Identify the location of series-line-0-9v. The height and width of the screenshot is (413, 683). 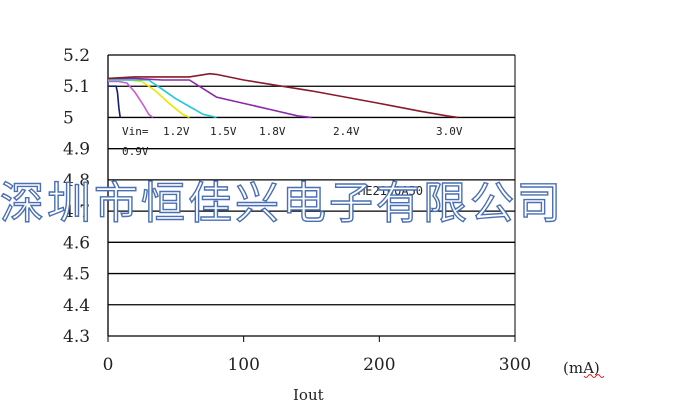
(114, 101).